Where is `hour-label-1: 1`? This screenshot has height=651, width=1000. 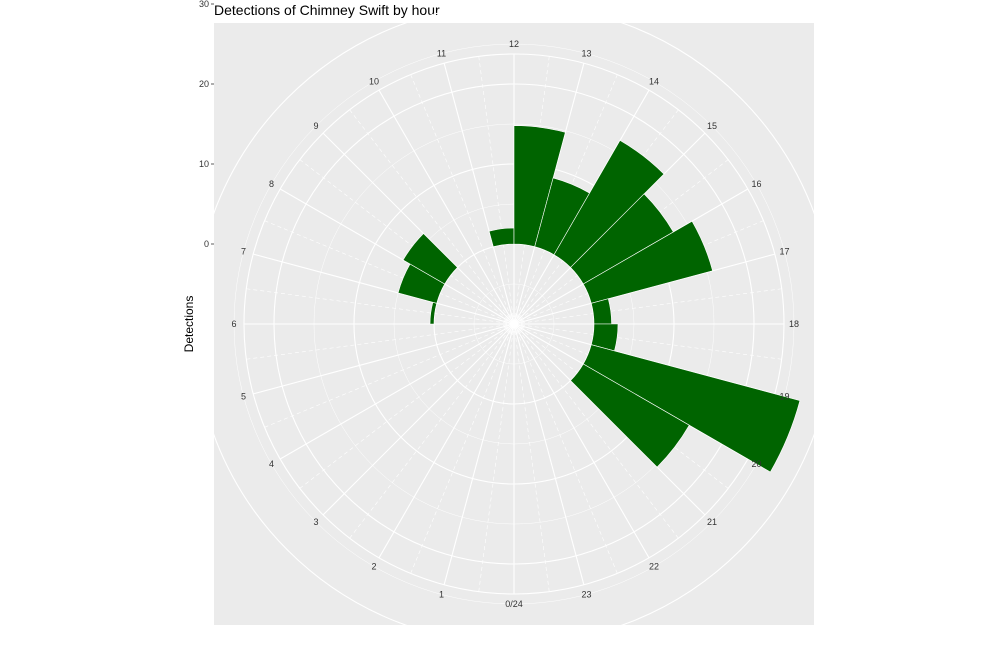 hour-label-1: 1 is located at coordinates (441, 594).